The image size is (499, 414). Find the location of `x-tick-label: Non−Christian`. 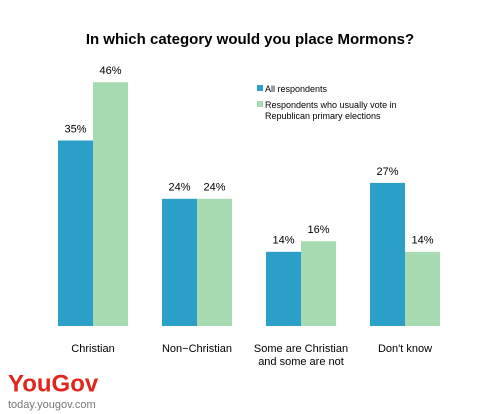

x-tick-label: Non−Christian is located at coordinates (196, 349).